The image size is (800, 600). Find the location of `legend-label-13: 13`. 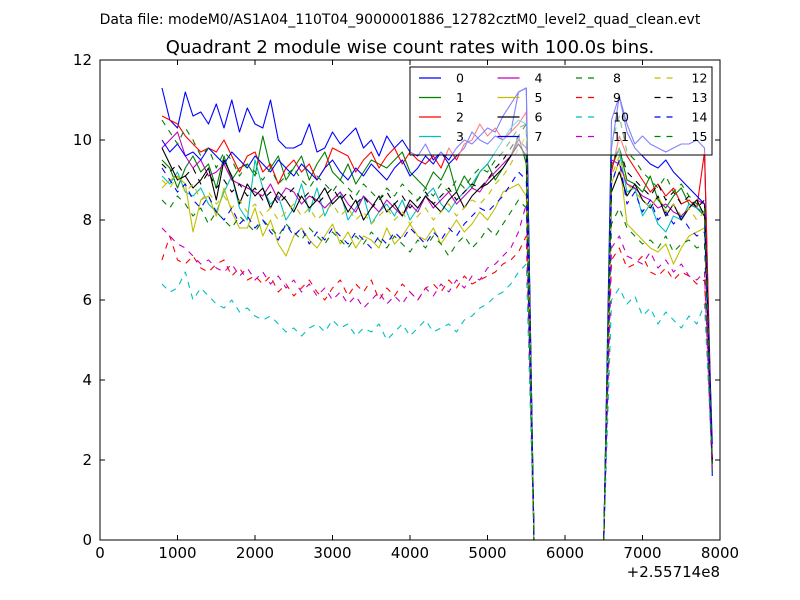

legend-label-13: 13 is located at coordinates (700, 97).